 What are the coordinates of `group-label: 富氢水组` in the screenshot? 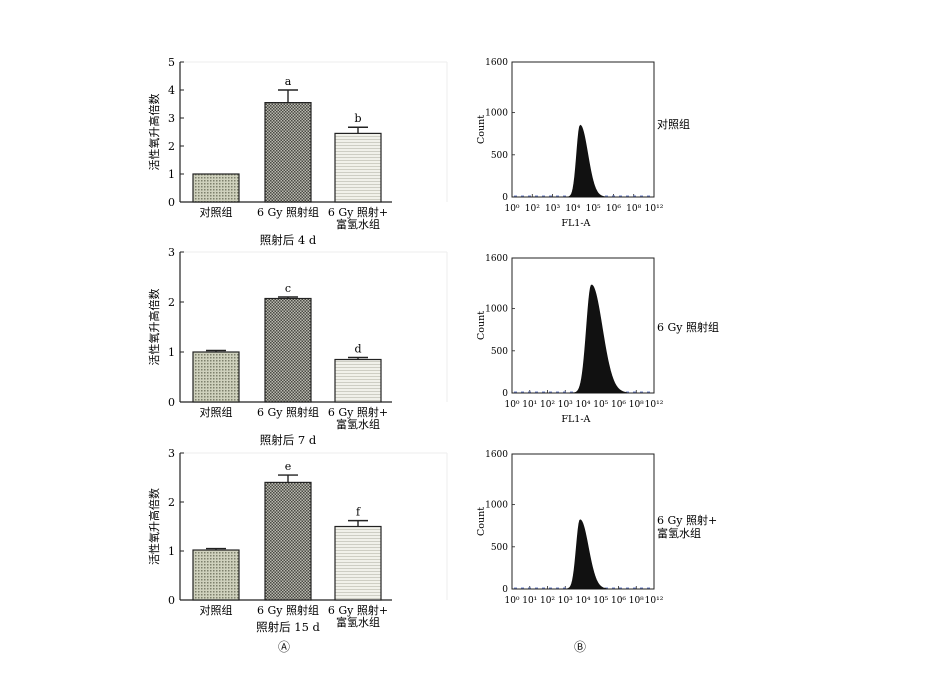 It's located at (679, 533).